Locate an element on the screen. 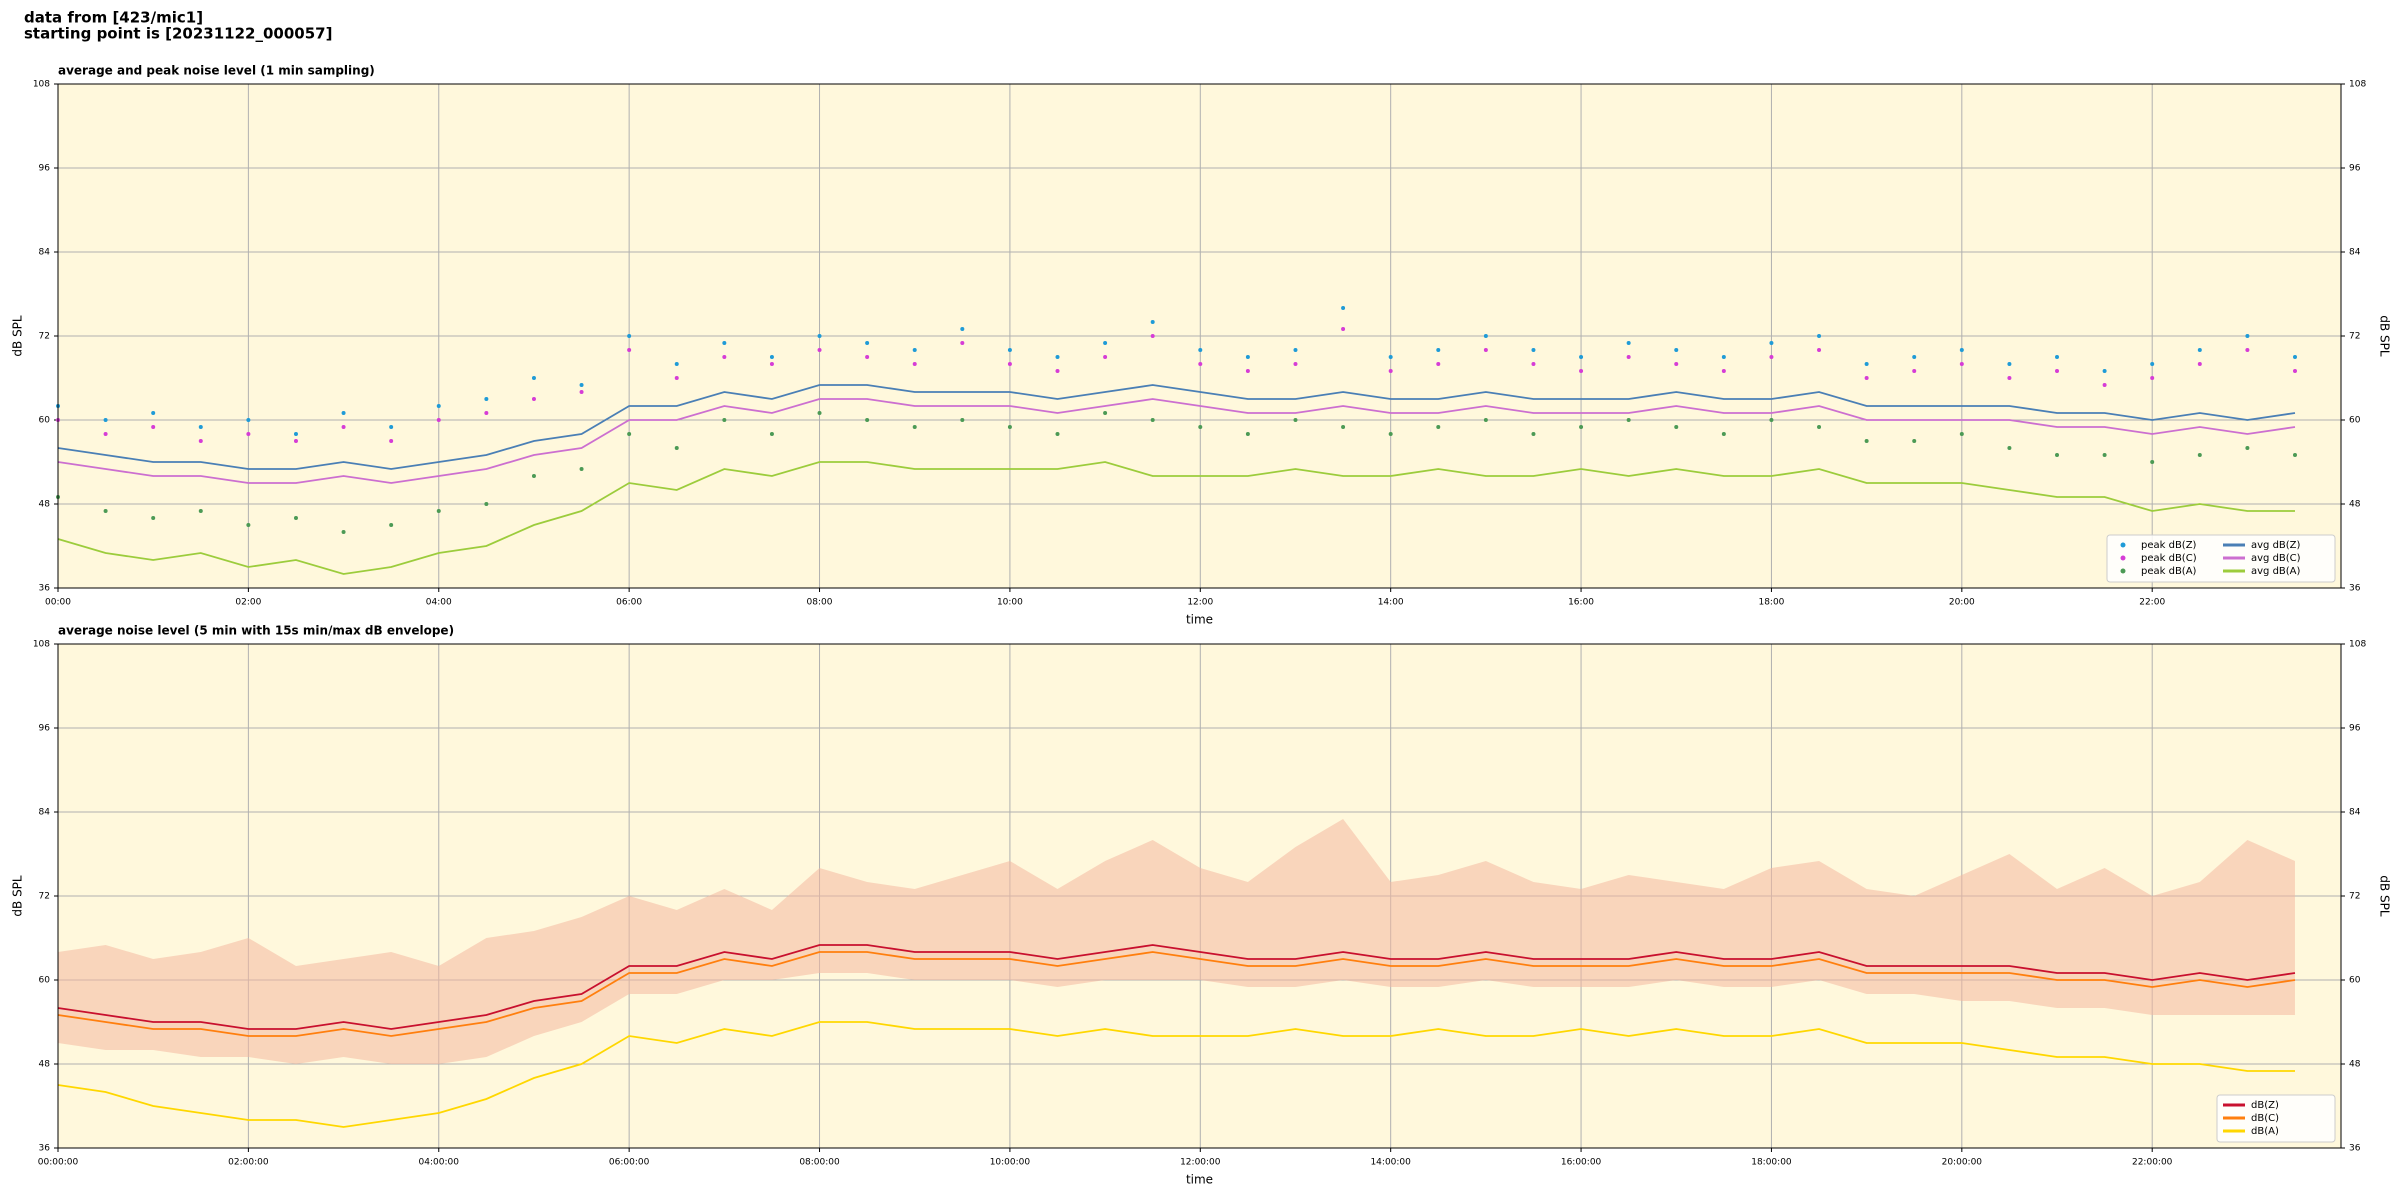 Image resolution: width=2400 pixels, height=1200 pixels. legend-label: peak dB(C) is located at coordinates (2169, 558).